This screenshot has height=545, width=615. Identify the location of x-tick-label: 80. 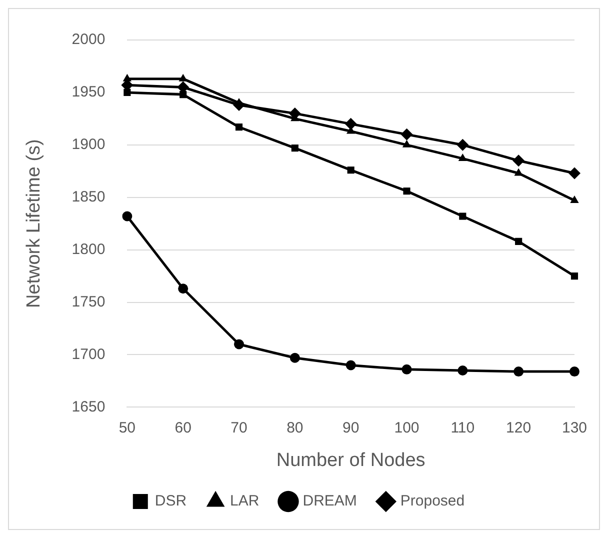
(295, 427).